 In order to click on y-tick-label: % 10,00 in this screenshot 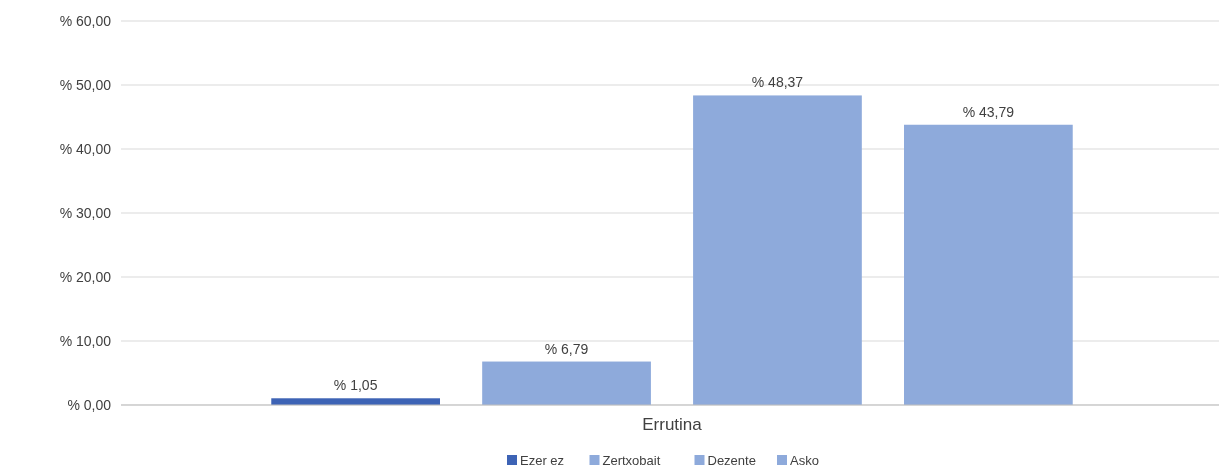, I will do `click(85, 340)`.